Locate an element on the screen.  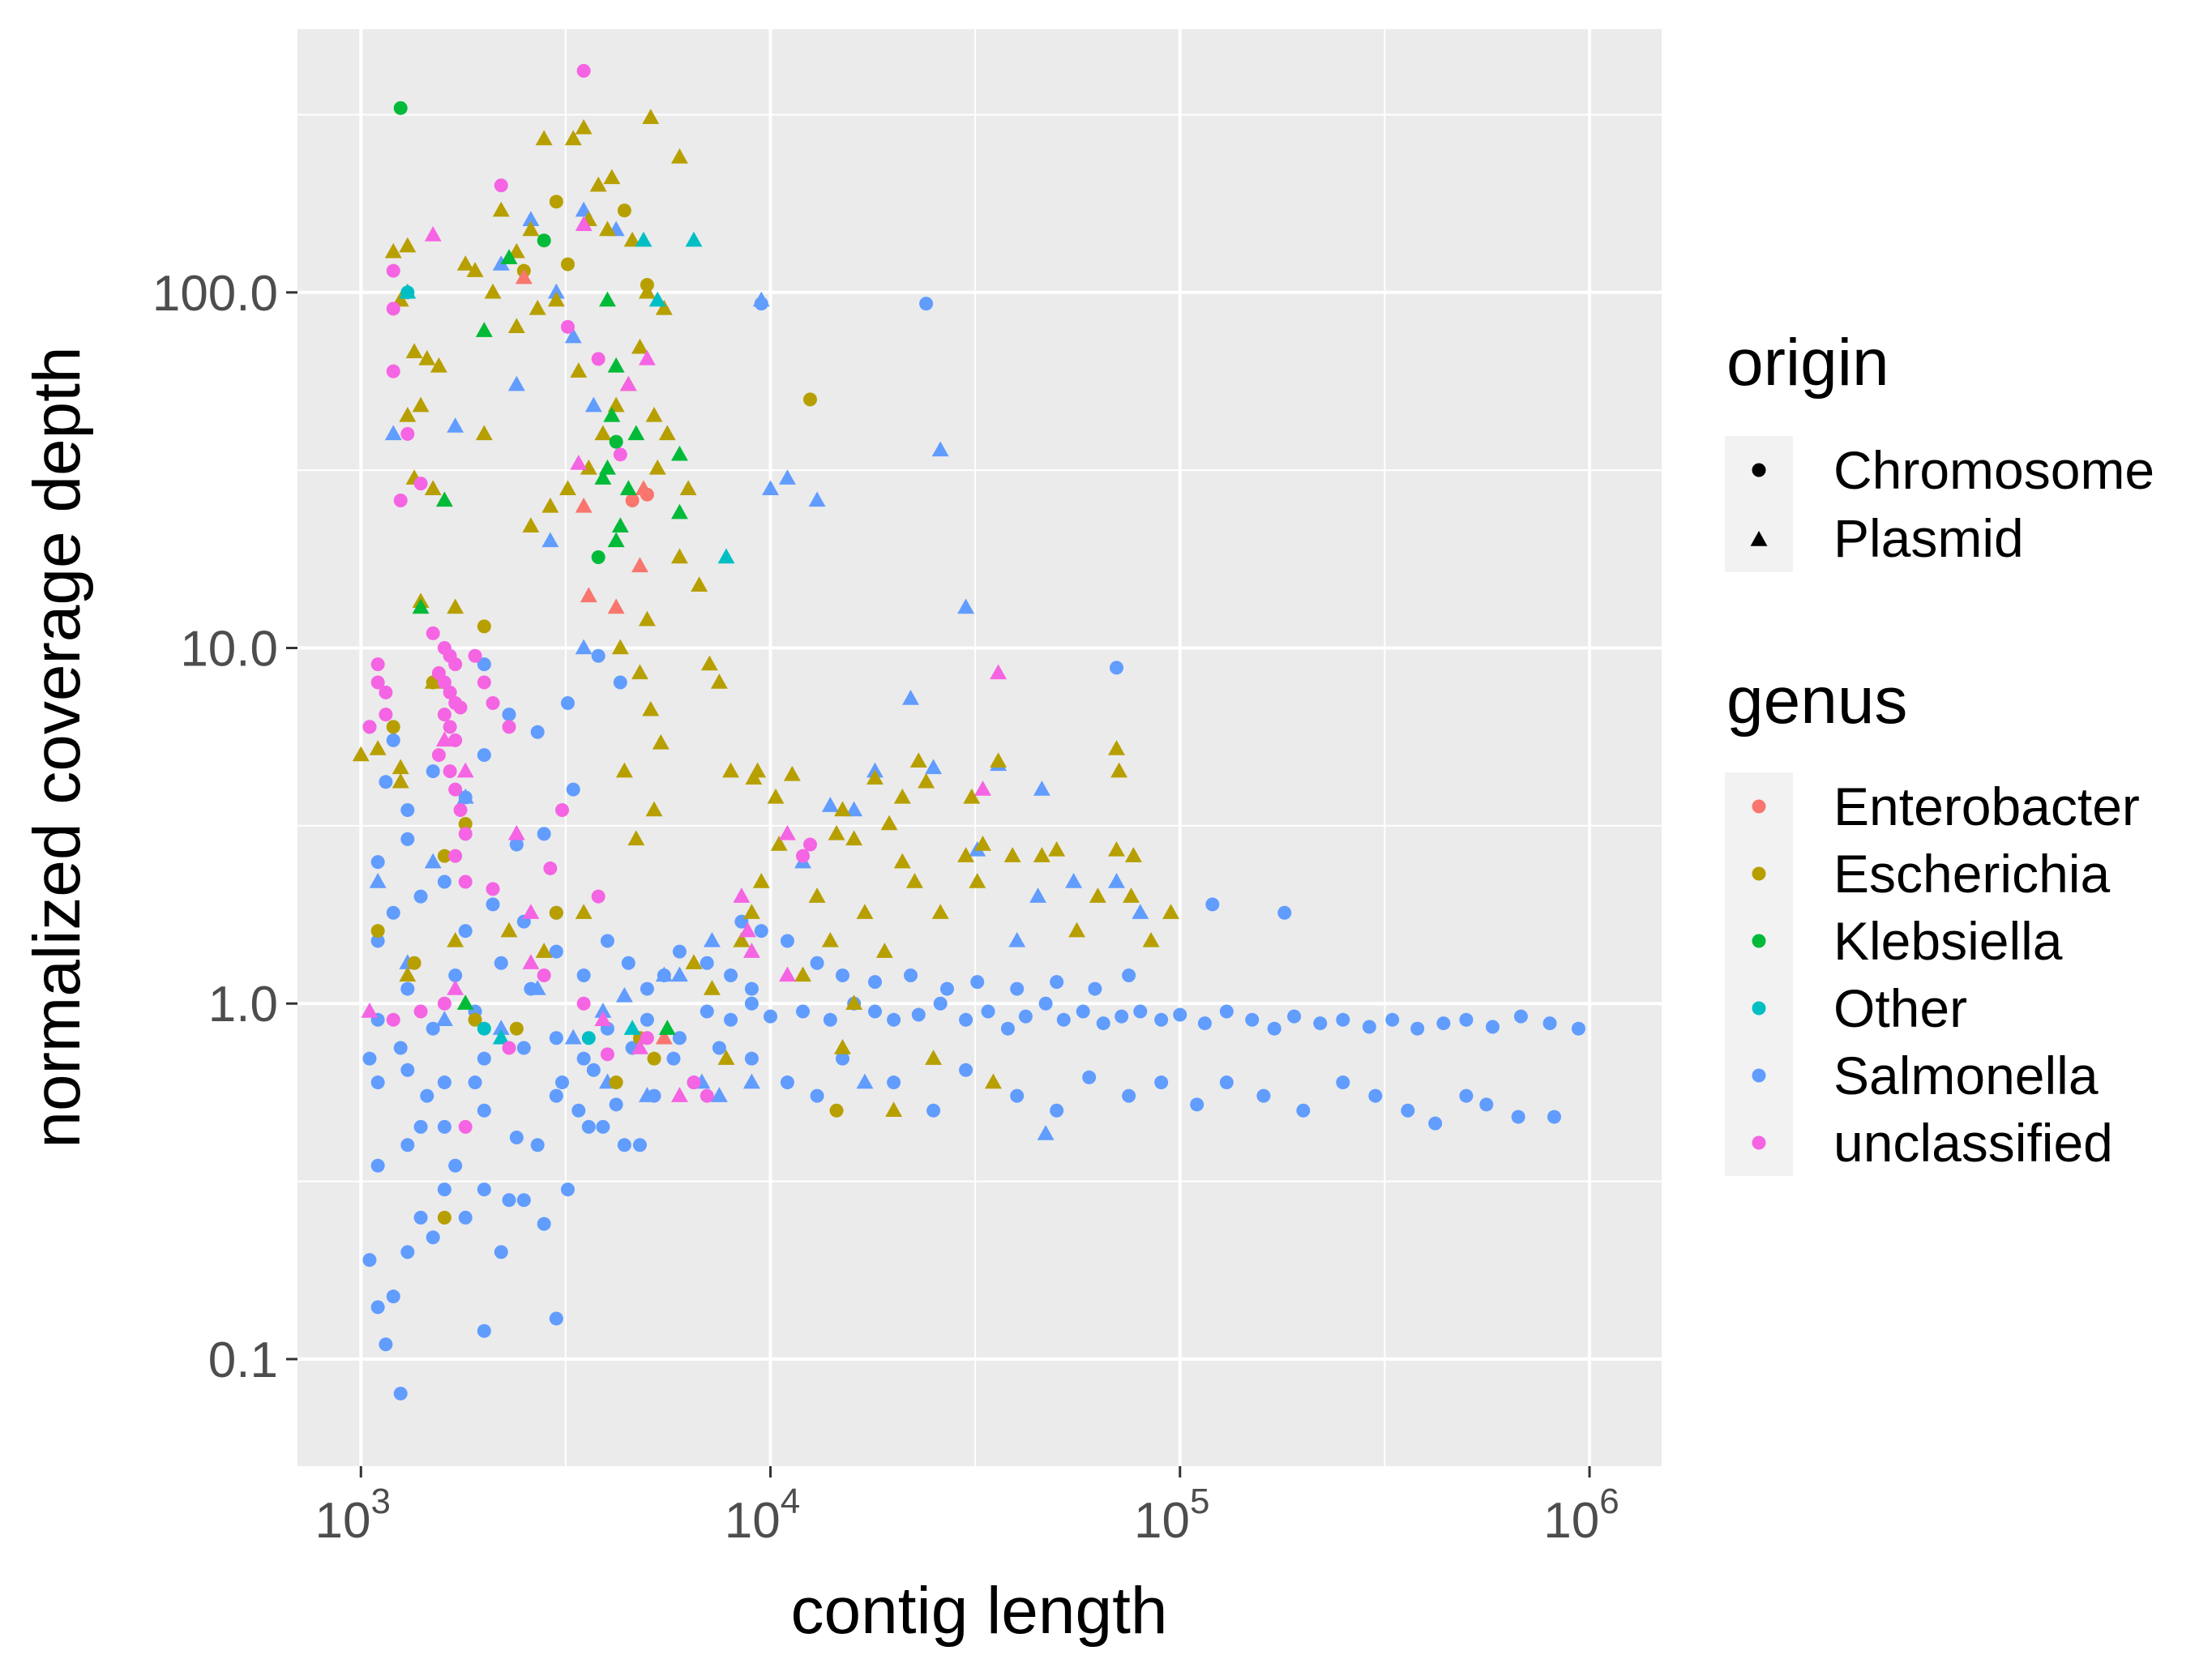
point-escherichia-chromosome is located at coordinates (444, 856).